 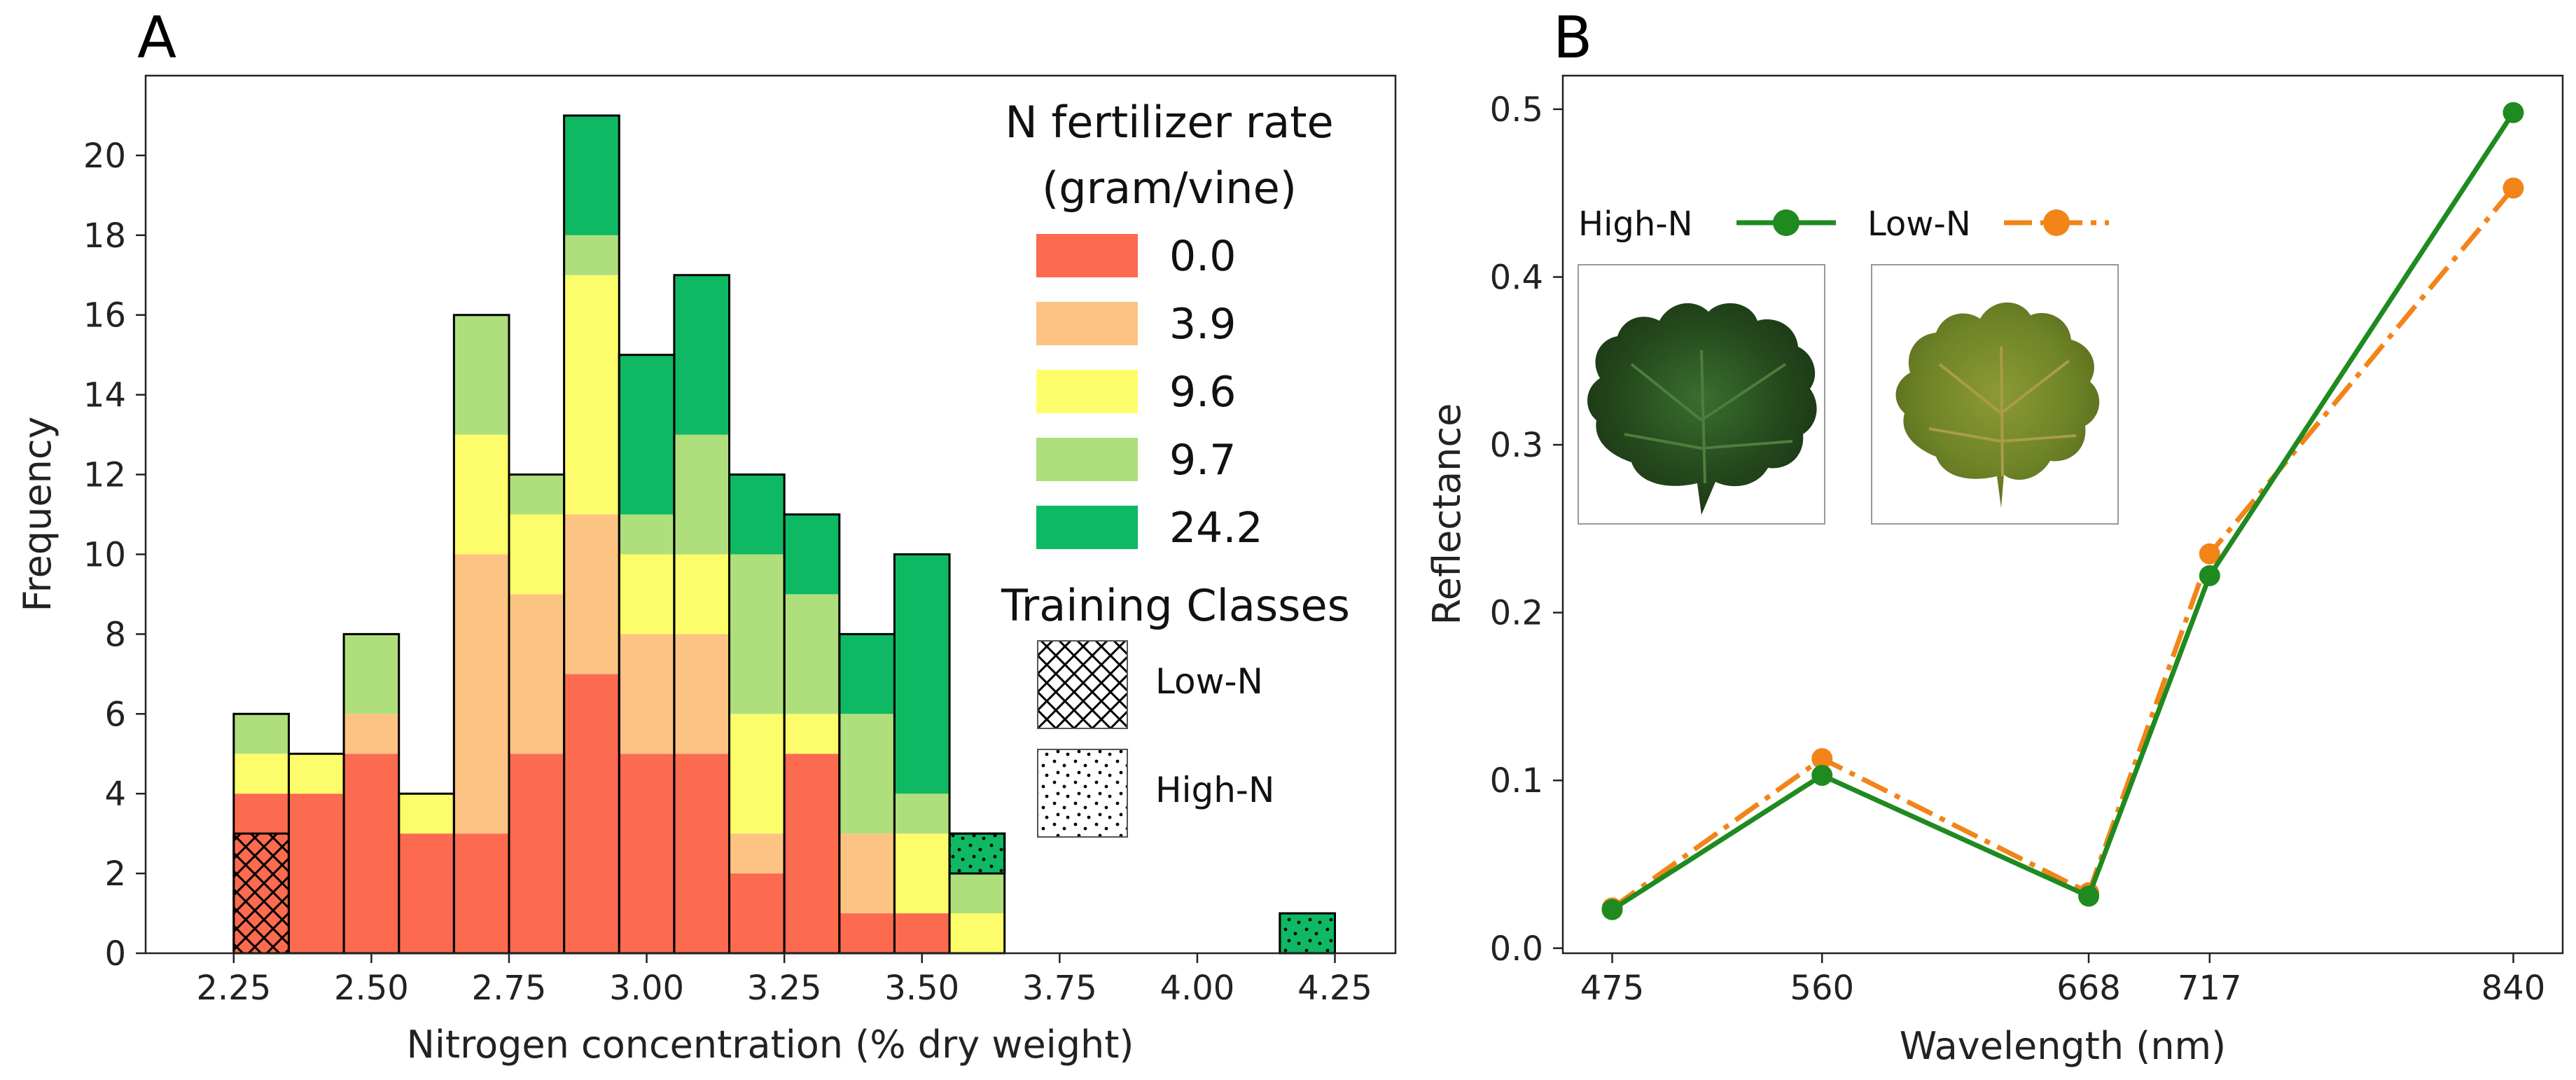 What do you see at coordinates (1516, 110) in the screenshot?
I see `b-y-tick-label: 0.5` at bounding box center [1516, 110].